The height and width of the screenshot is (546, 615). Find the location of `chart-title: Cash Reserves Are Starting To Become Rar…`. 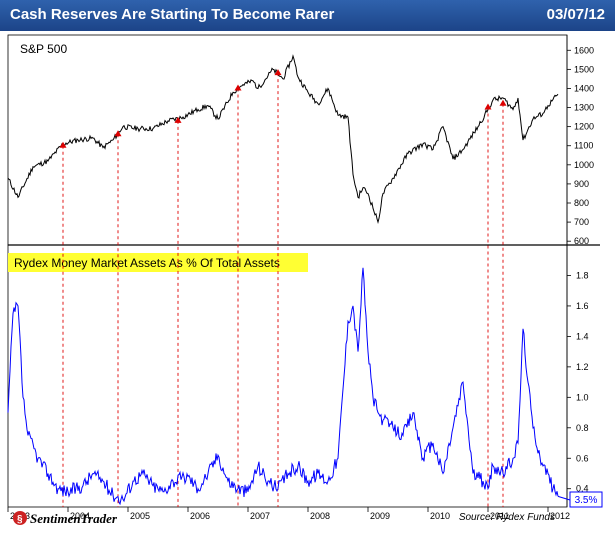

chart-title: Cash Reserves Are Starting To Become Rar… is located at coordinates (172, 14).